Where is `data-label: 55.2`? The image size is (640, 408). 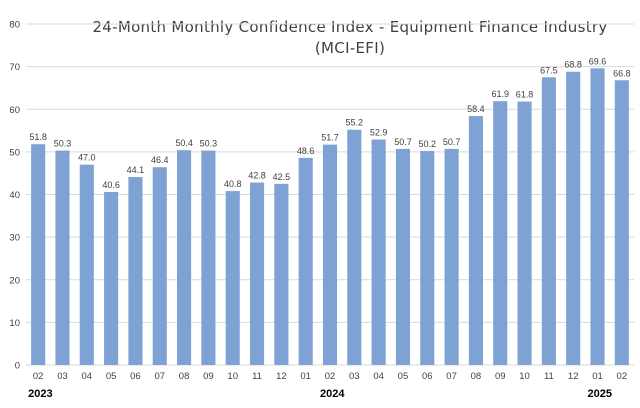
data-label: 55.2 is located at coordinates (355, 123).